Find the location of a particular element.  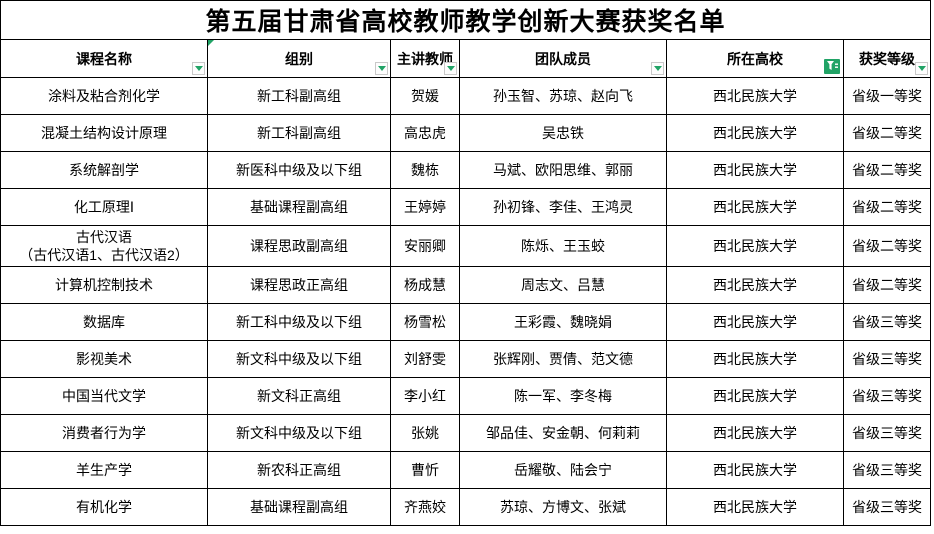

cell-teacher: 刘舒雯 is located at coordinates (425, 359).